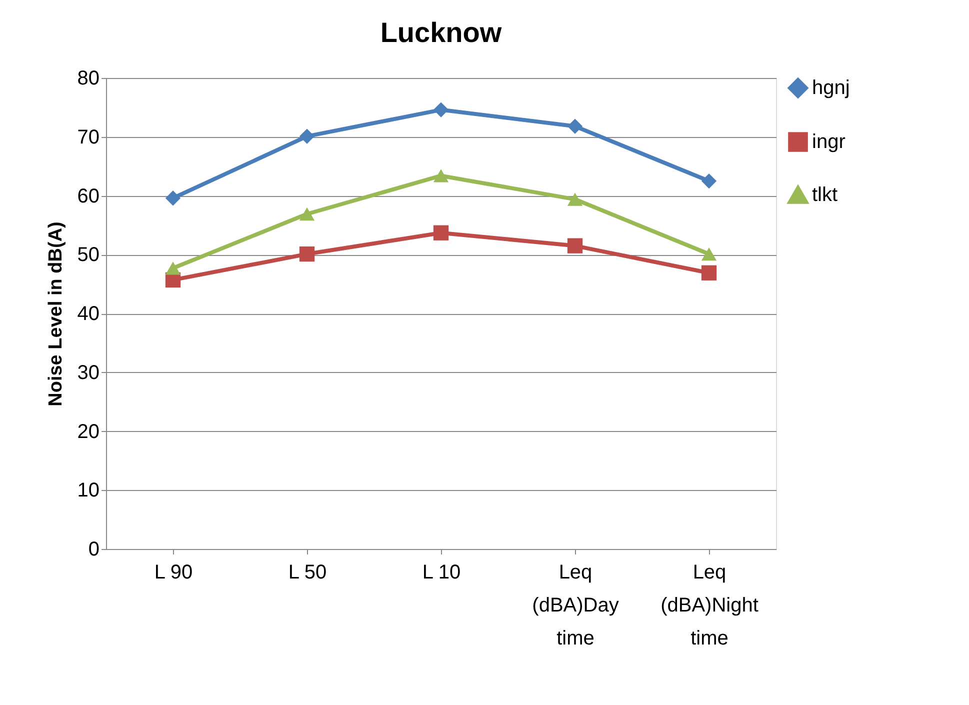 The width and height of the screenshot is (969, 705). I want to click on y-tick-label: 0, so click(94, 549).